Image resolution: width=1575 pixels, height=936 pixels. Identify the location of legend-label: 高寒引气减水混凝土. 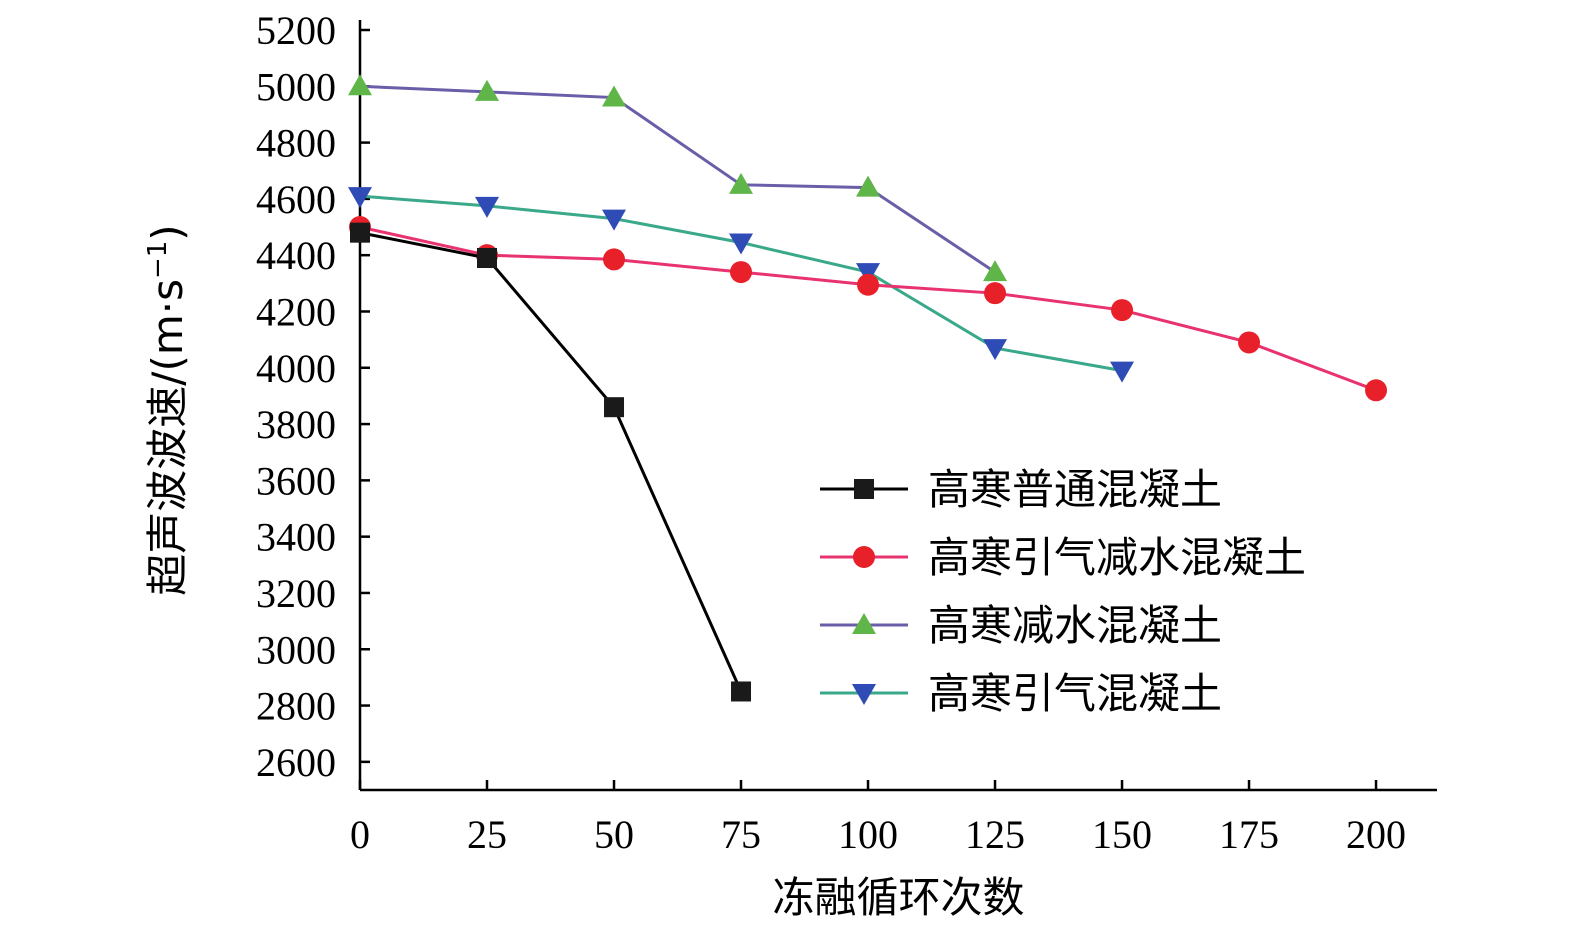
(1117, 557).